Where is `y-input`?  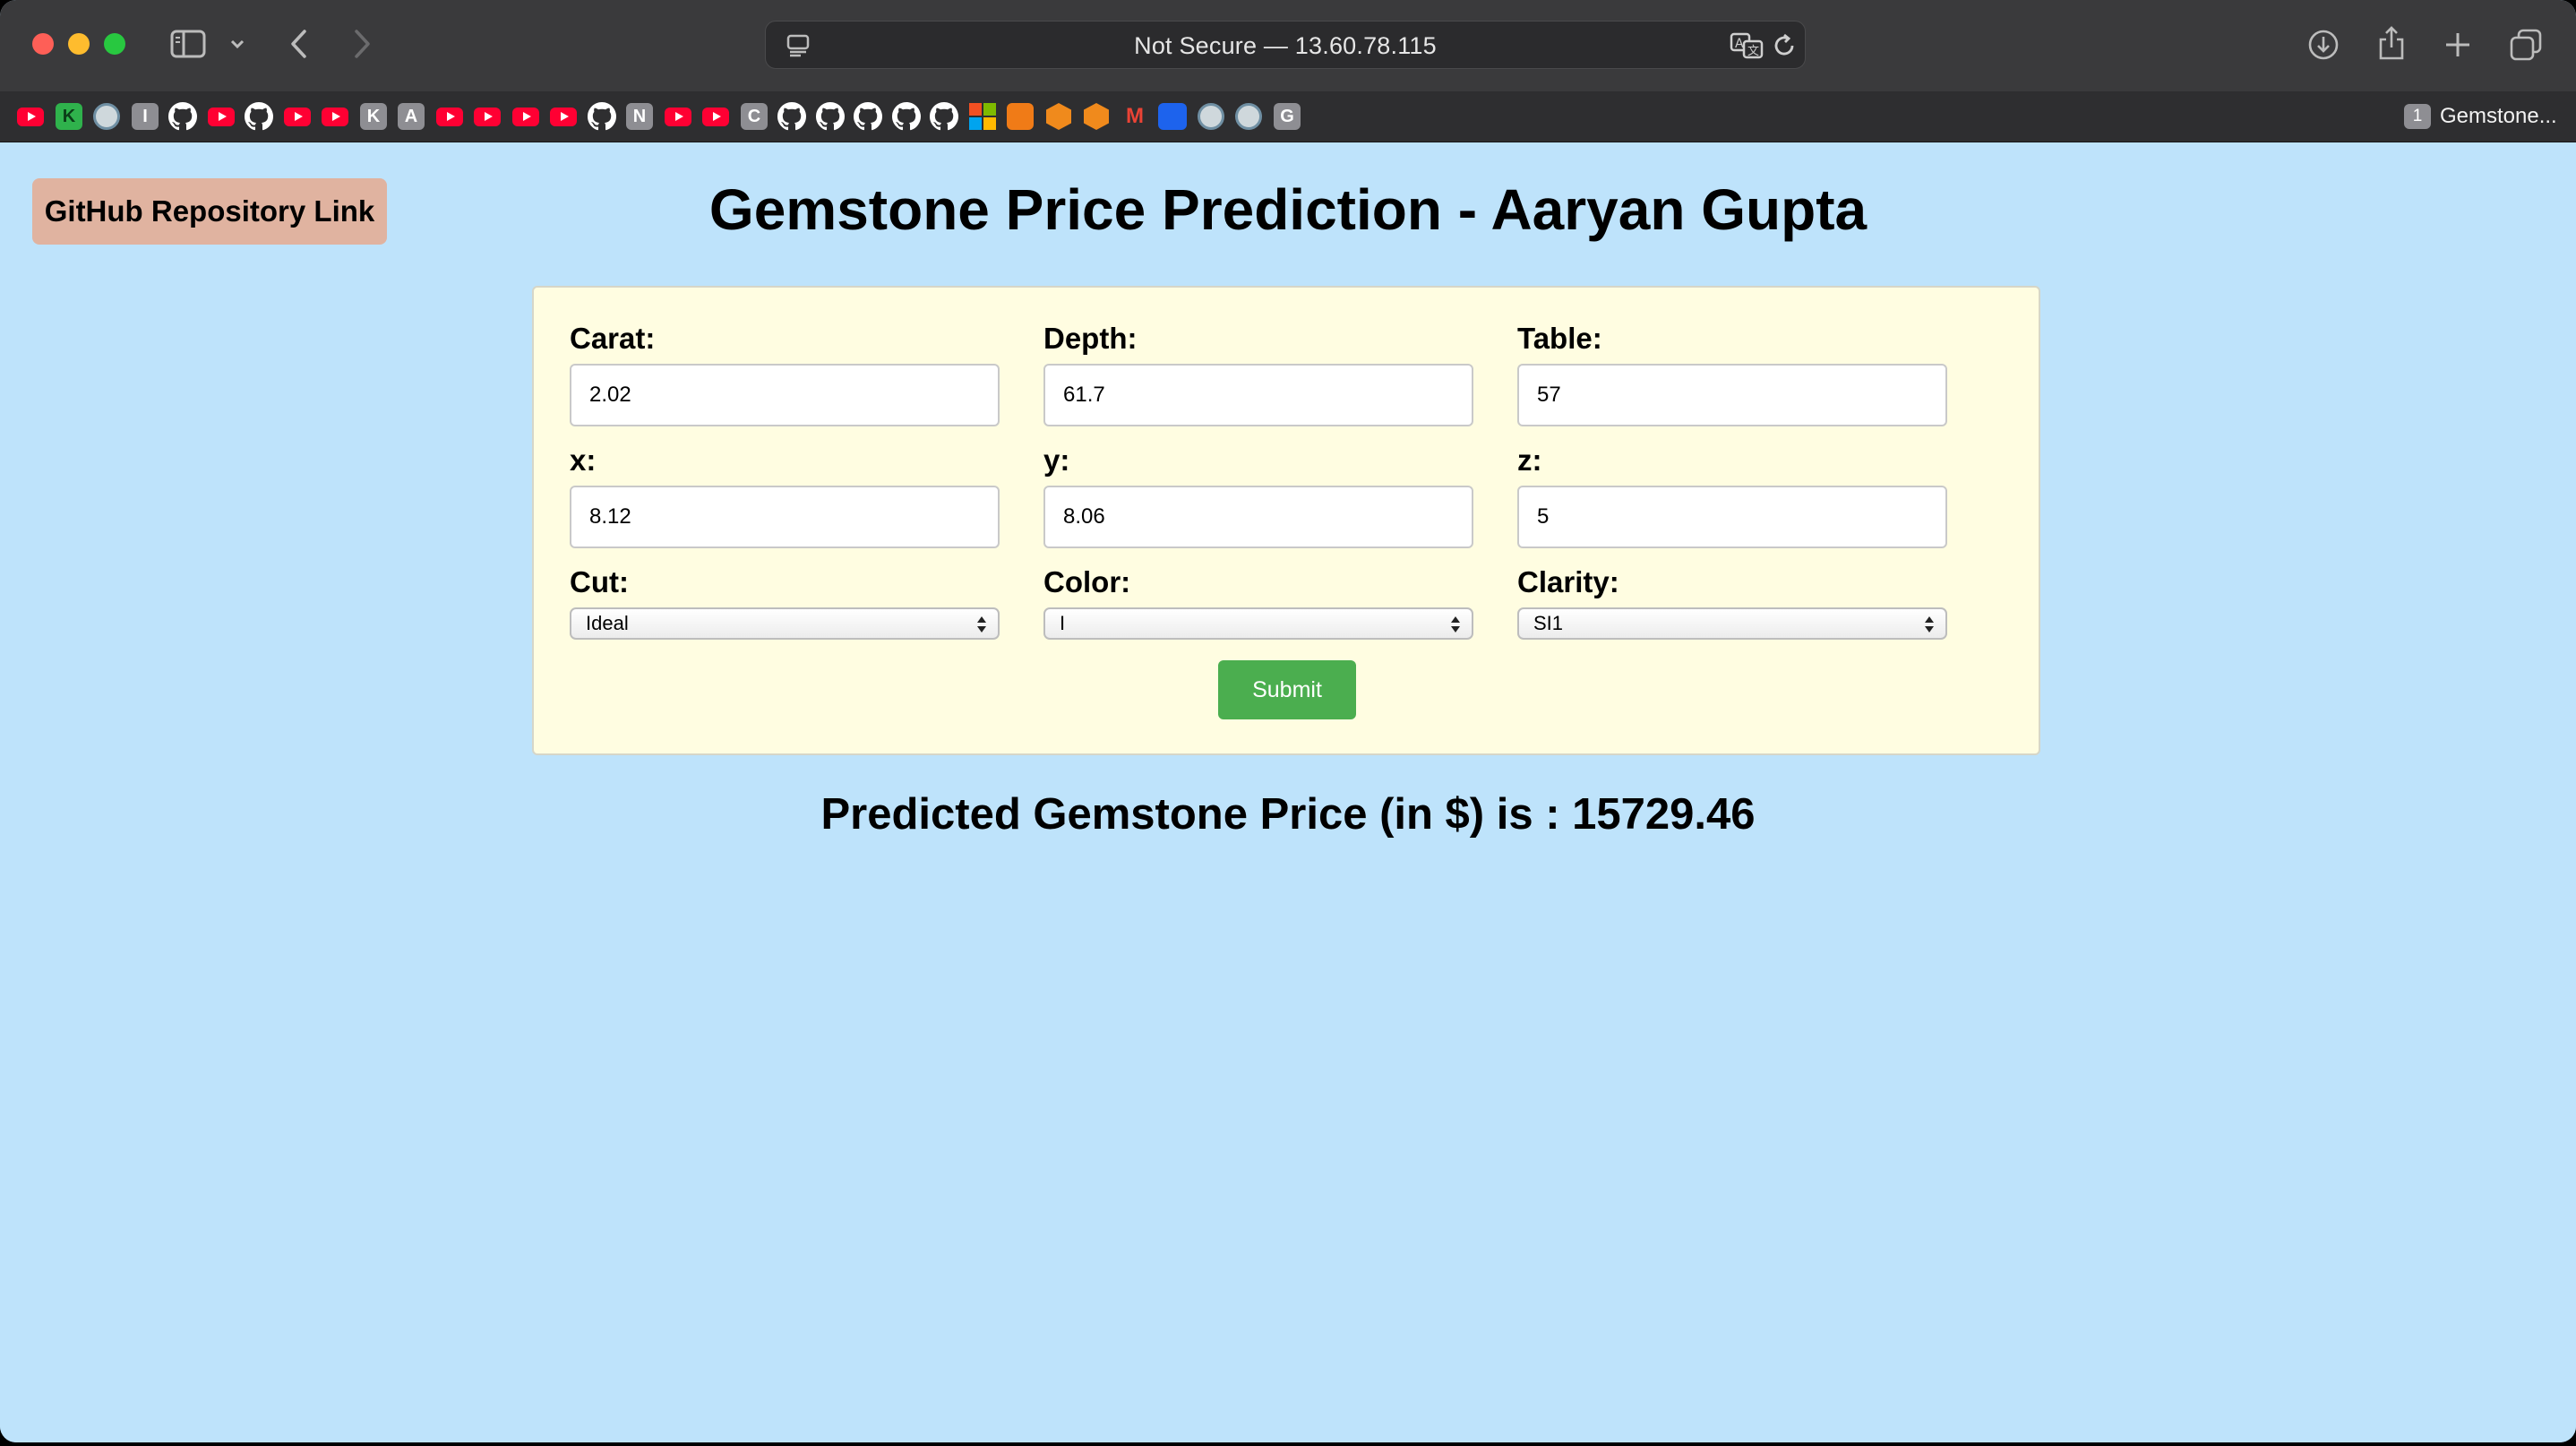
y-input is located at coordinates (1258, 517).